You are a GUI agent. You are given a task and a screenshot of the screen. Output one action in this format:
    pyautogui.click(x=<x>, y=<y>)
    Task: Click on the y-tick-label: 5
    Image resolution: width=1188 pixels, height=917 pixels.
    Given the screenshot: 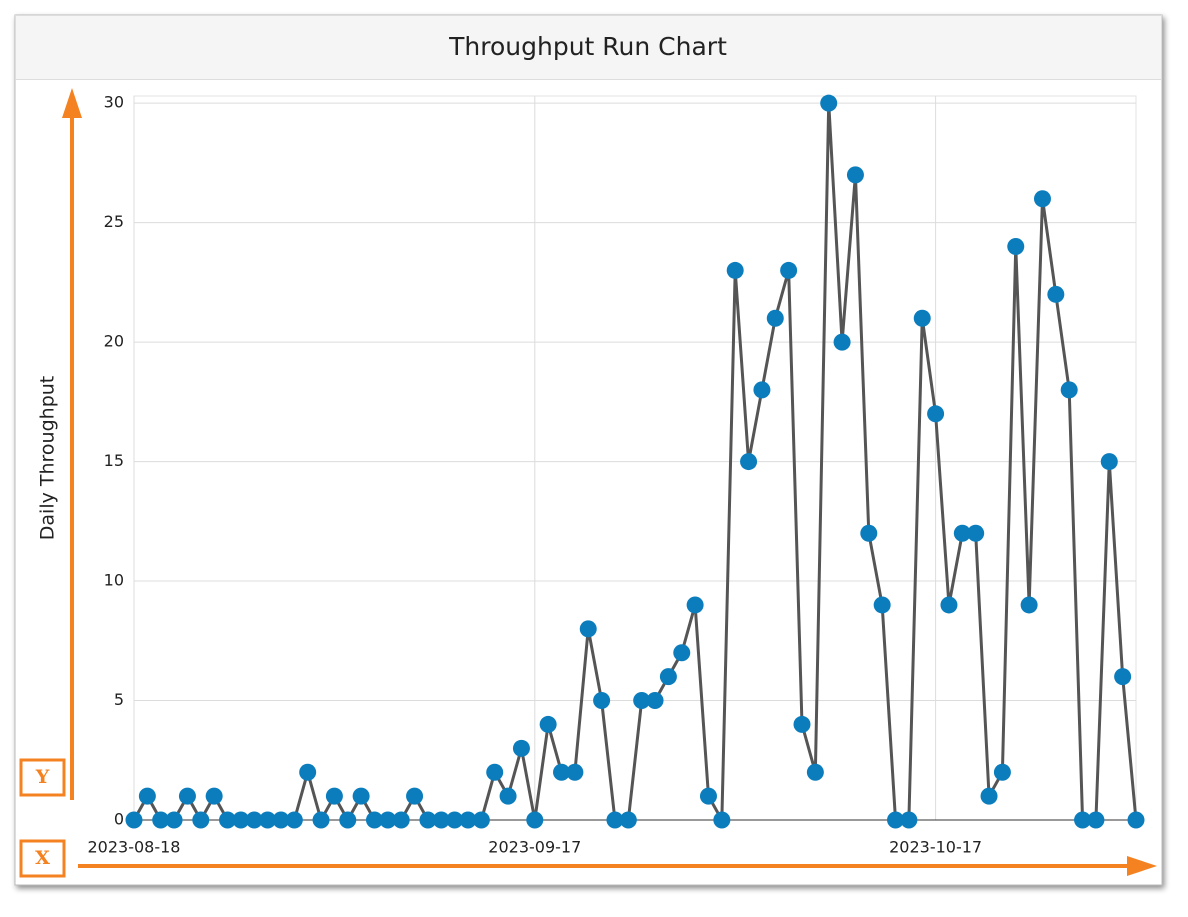 What is the action you would take?
    pyautogui.click(x=119, y=699)
    